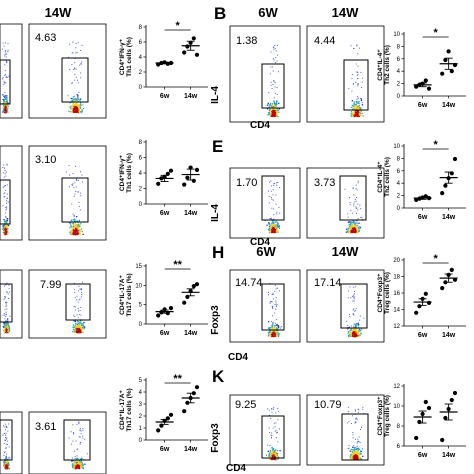  What do you see at coordinates (399, 72) in the screenshot?
I see `y-tick-label: 4` at bounding box center [399, 72].